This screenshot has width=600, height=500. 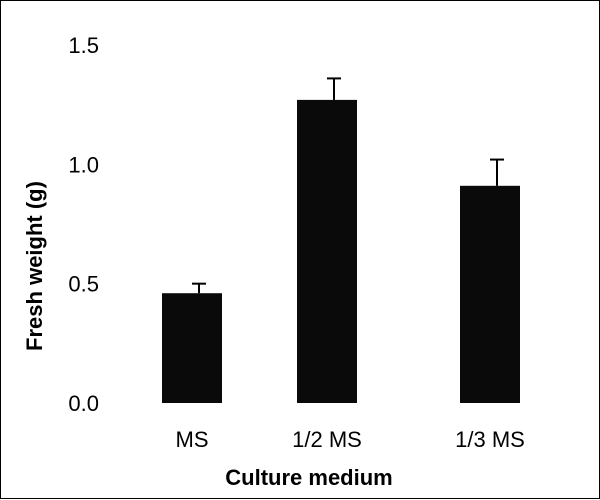 What do you see at coordinates (34, 266) in the screenshot?
I see `y-axis-title: Fresh weight (g)` at bounding box center [34, 266].